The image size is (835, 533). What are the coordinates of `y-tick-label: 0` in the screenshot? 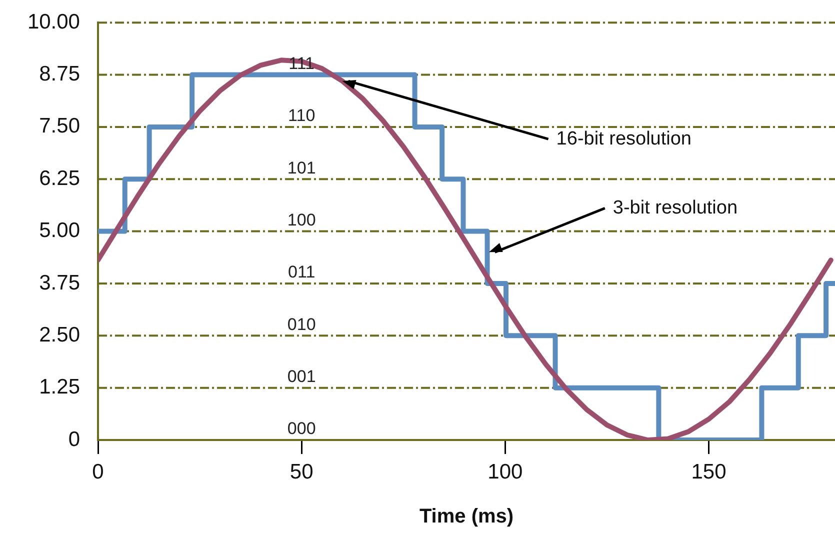 It's located at (74, 439).